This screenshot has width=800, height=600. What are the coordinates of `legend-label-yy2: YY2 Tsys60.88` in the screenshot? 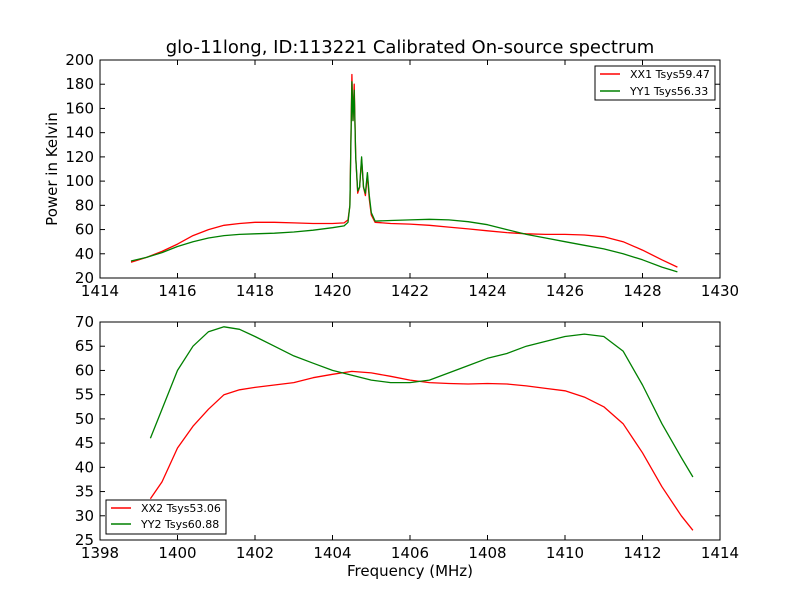 It's located at (179, 524).